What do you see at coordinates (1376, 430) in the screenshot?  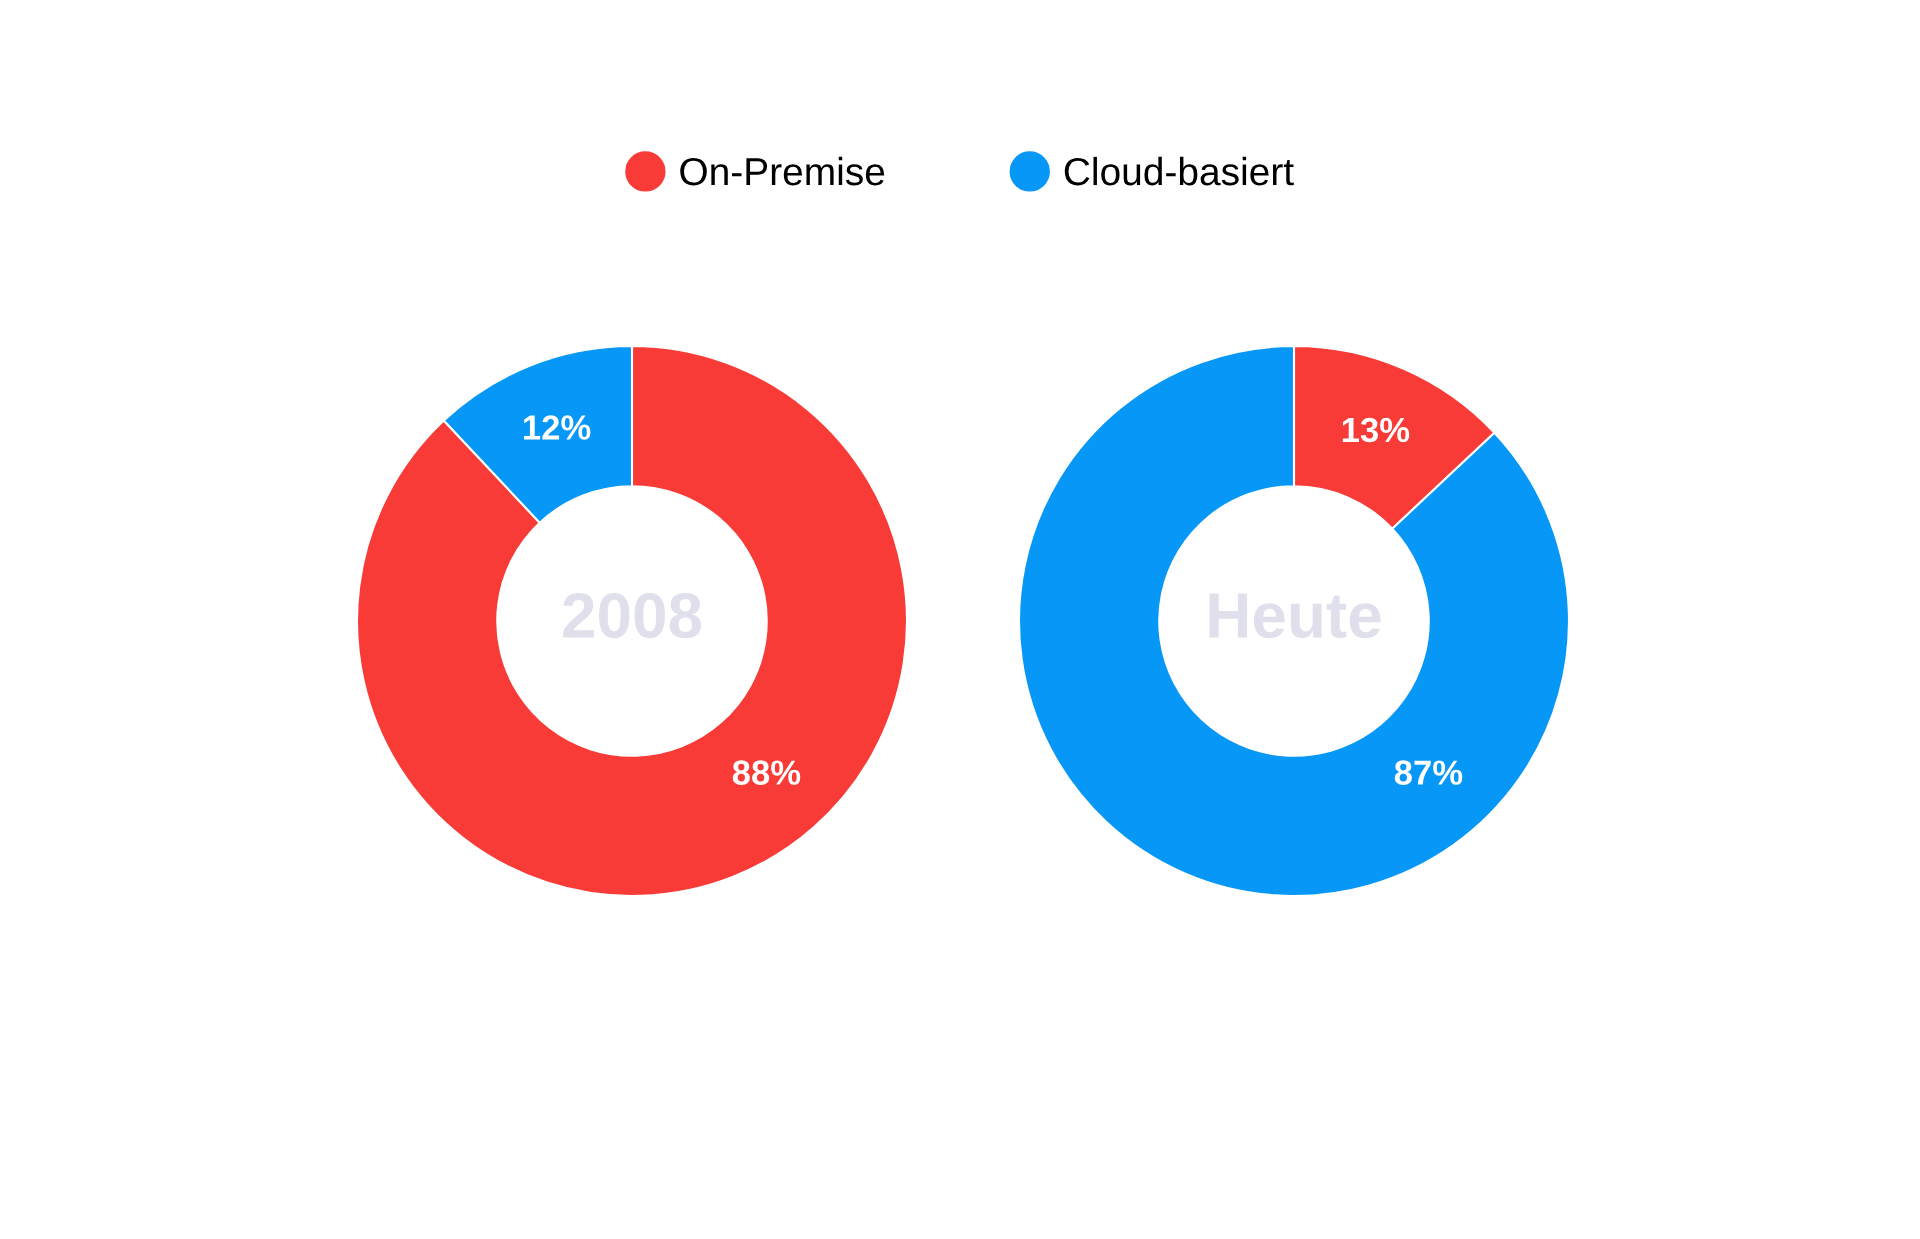 I see `data-label: 13%` at bounding box center [1376, 430].